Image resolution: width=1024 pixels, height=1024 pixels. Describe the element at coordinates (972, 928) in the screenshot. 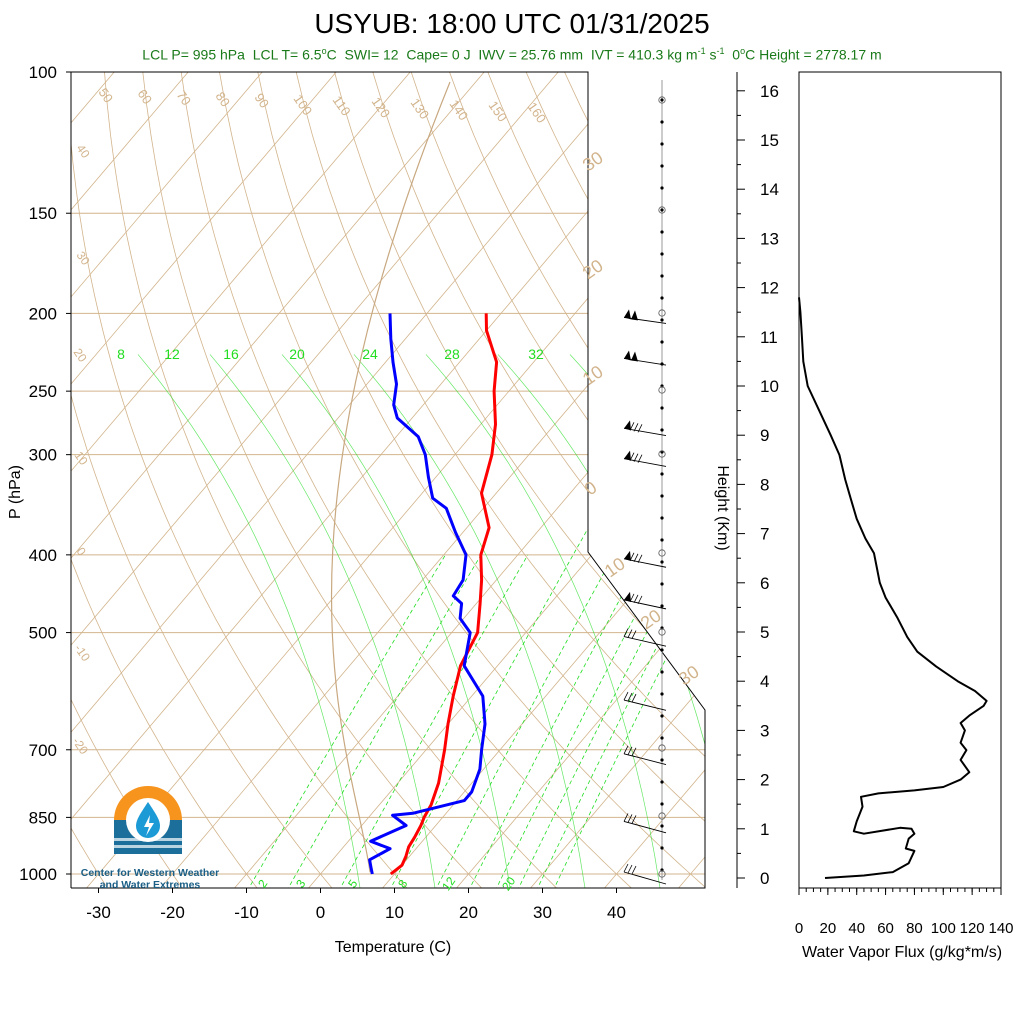

I see `flux-x-tick-label: 120` at that location.